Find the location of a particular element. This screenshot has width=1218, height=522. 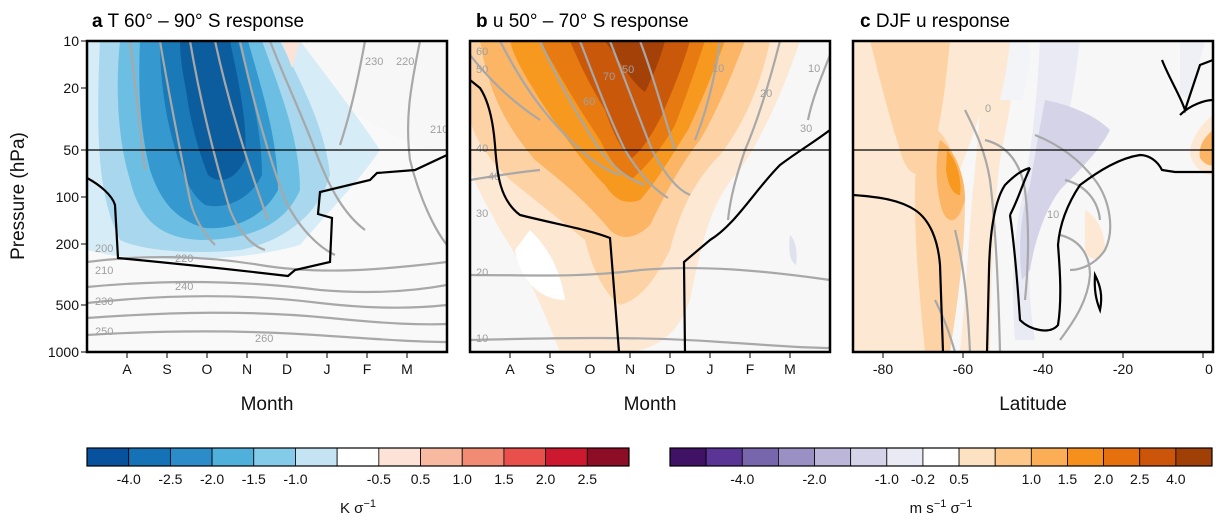

colorbar-tick-label: -2.0 is located at coordinates (814, 479).